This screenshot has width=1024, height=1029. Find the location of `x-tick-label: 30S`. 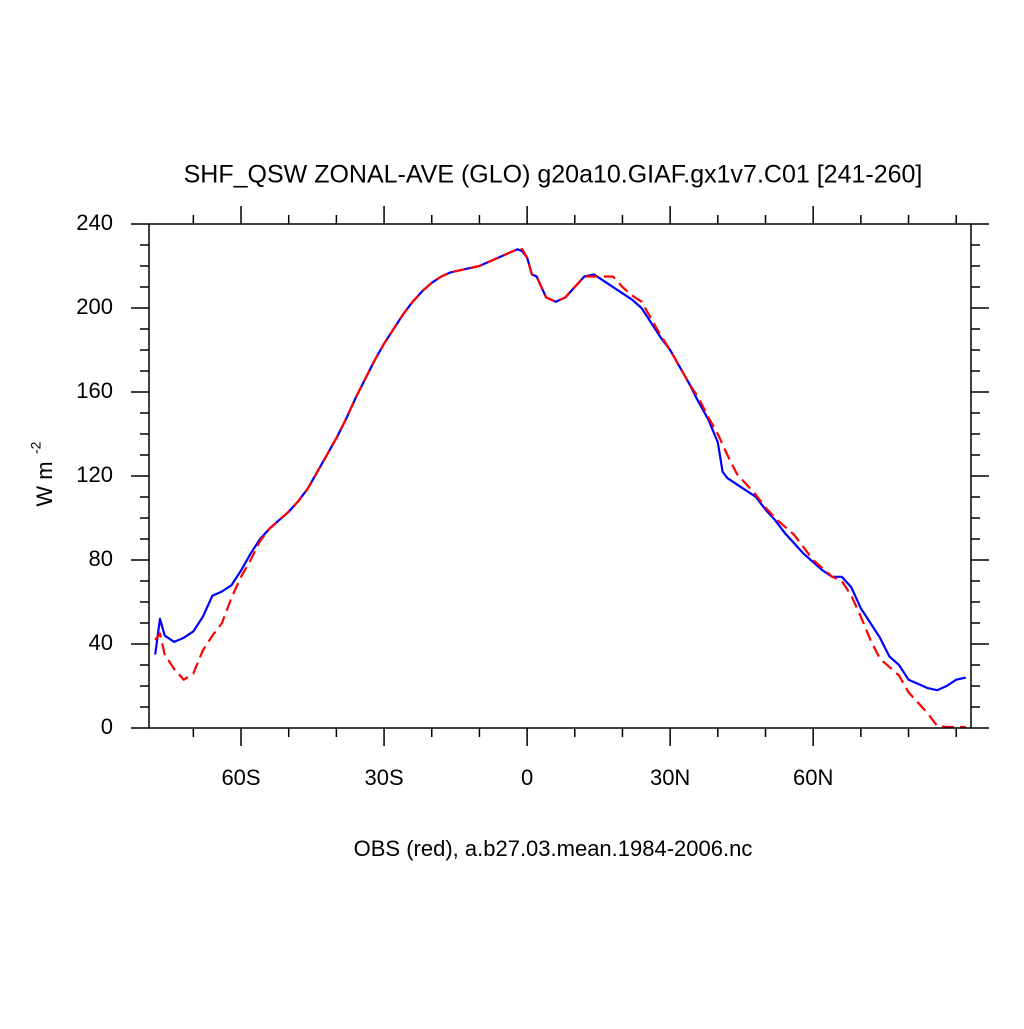

x-tick-label: 30S is located at coordinates (383, 777).